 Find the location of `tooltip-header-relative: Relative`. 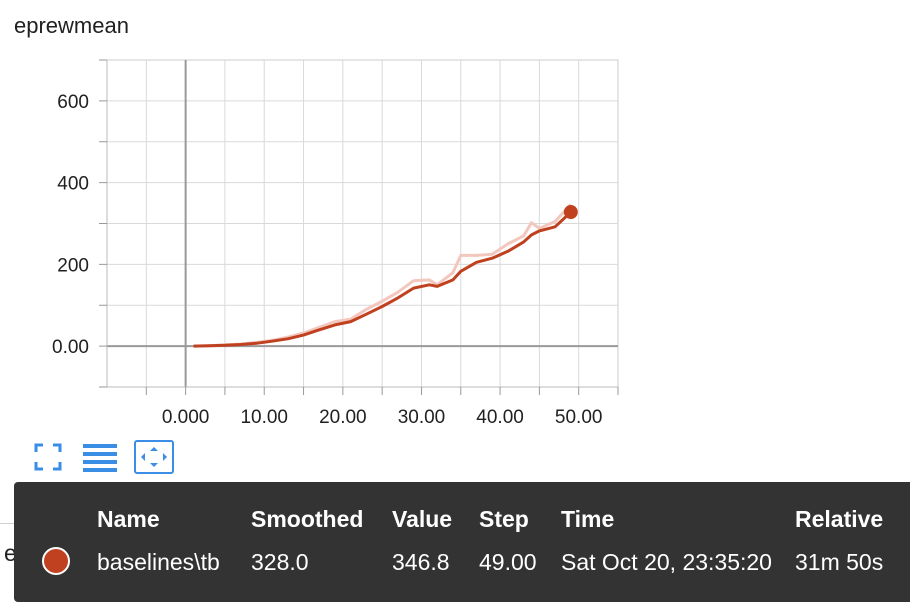

tooltip-header-relative: Relative is located at coordinates (839, 519).